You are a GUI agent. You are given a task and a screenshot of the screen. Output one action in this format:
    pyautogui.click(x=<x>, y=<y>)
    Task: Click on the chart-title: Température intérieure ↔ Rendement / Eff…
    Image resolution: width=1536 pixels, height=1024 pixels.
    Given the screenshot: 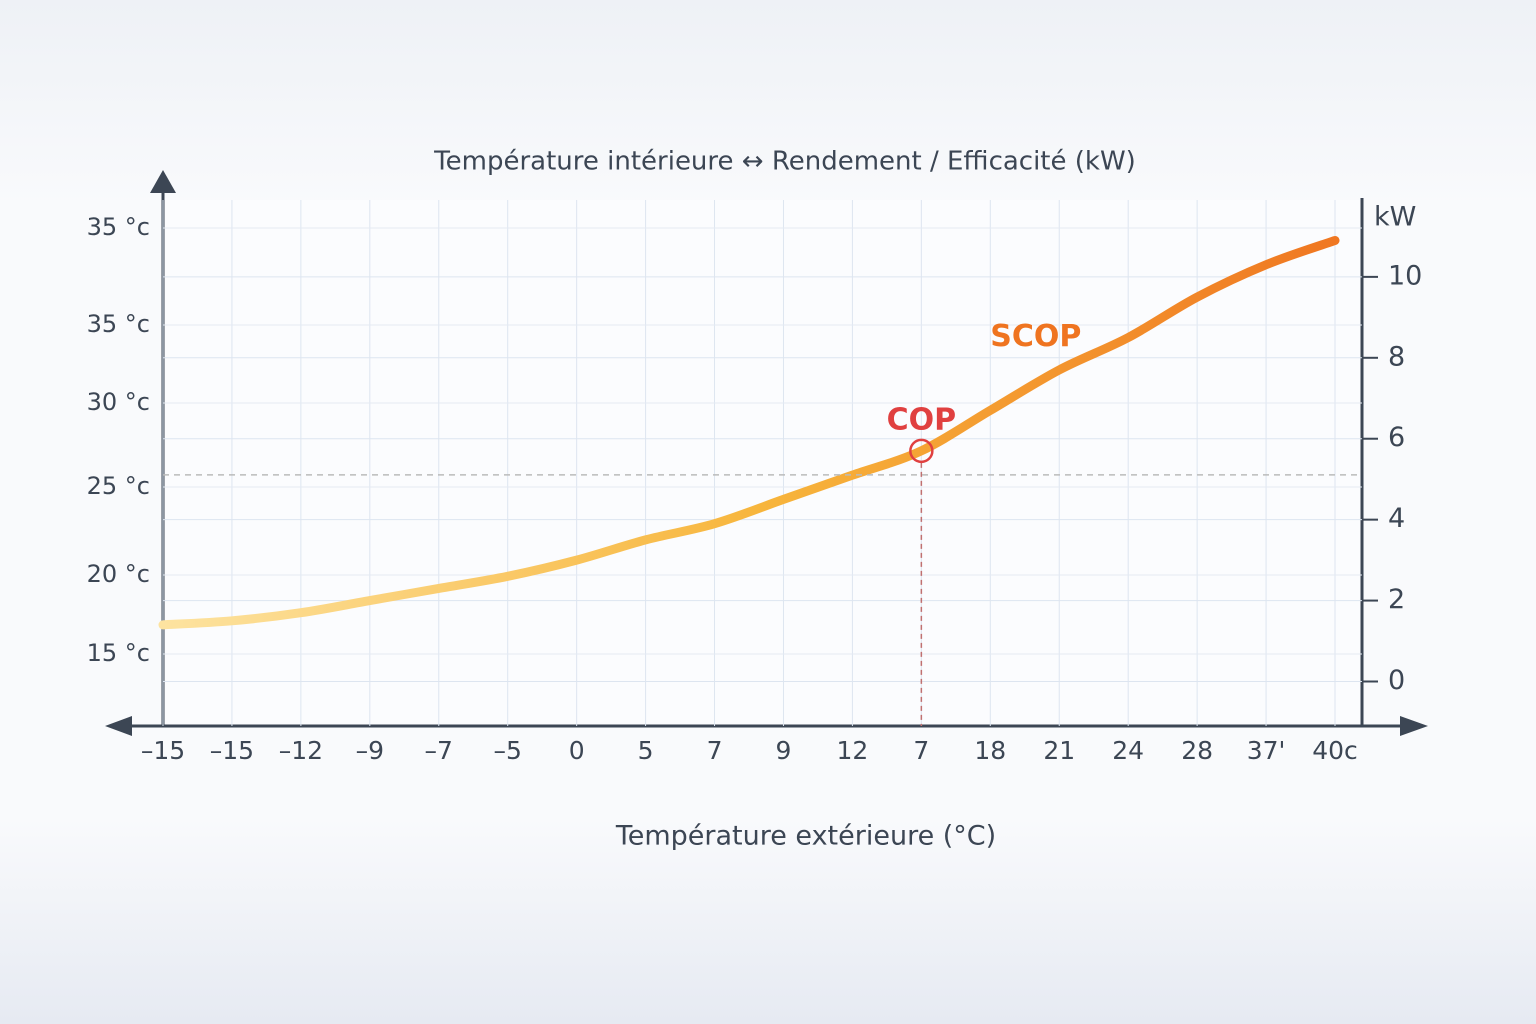 What is the action you would take?
    pyautogui.click(x=784, y=162)
    